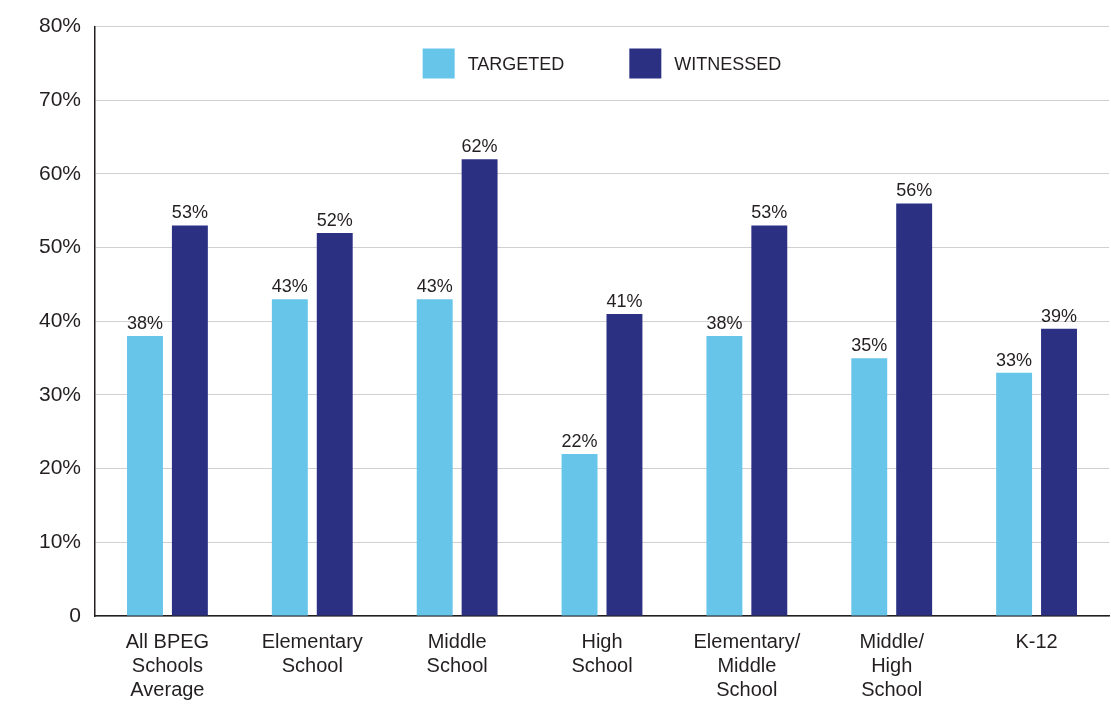 The width and height of the screenshot is (1111, 716). I want to click on x-tick-label: All BPEG Schools Average, so click(167, 664).